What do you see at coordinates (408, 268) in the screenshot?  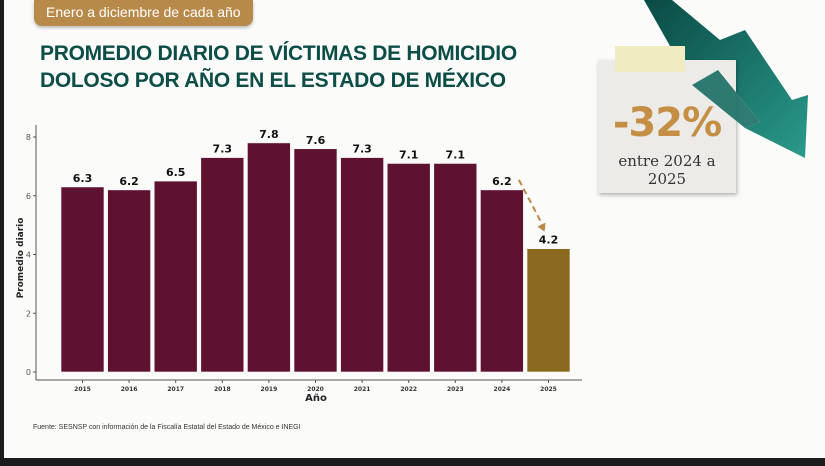 I see `bar-2022` at bounding box center [408, 268].